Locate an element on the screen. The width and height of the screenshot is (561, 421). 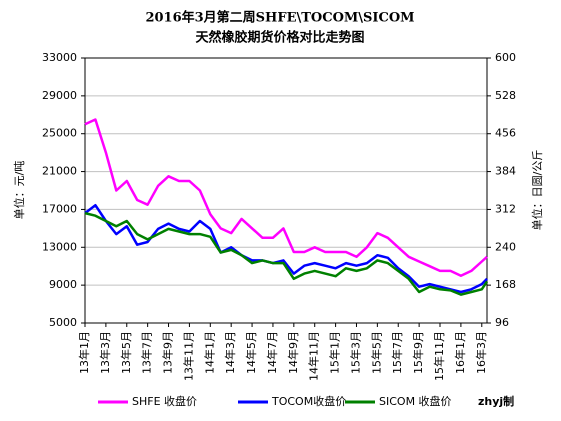
y2-tick-label: 384 is located at coordinates (505, 171).